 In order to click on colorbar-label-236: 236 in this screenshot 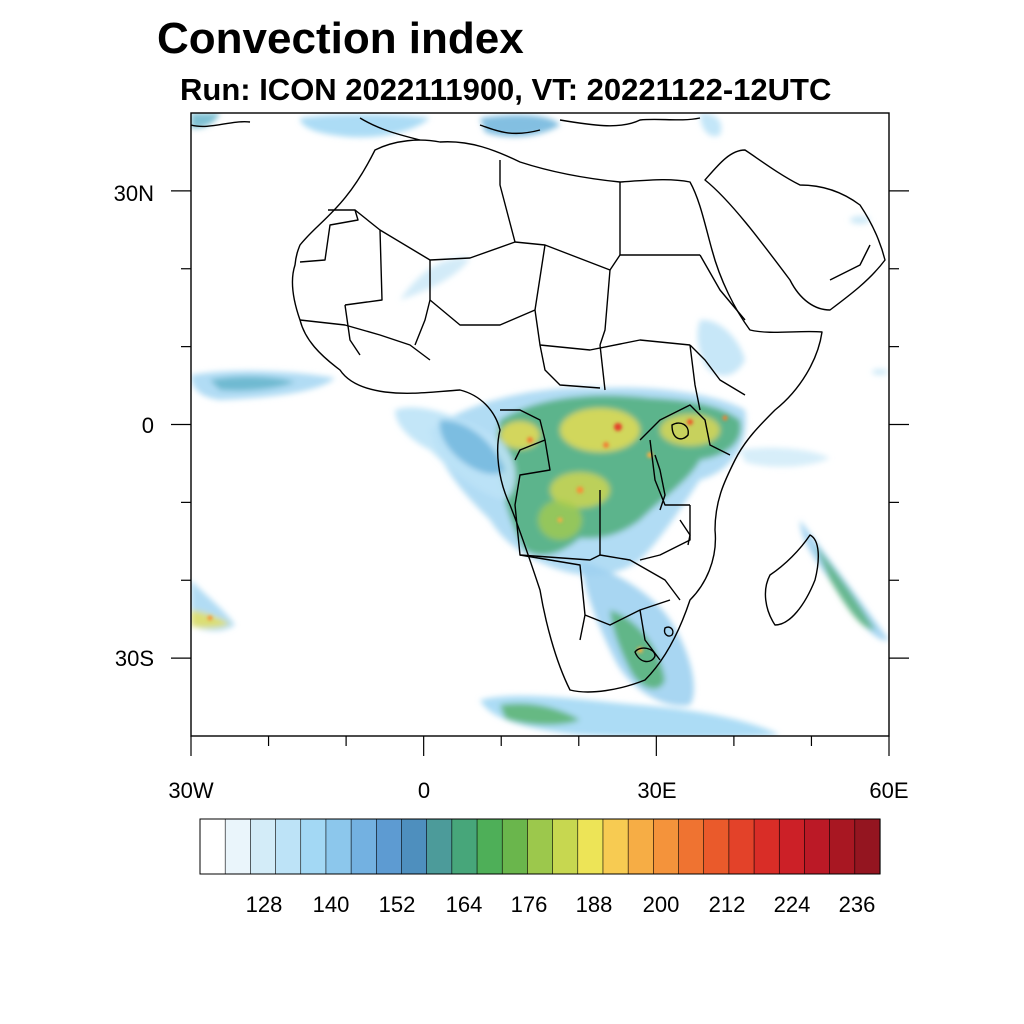, I will do `click(857, 904)`.